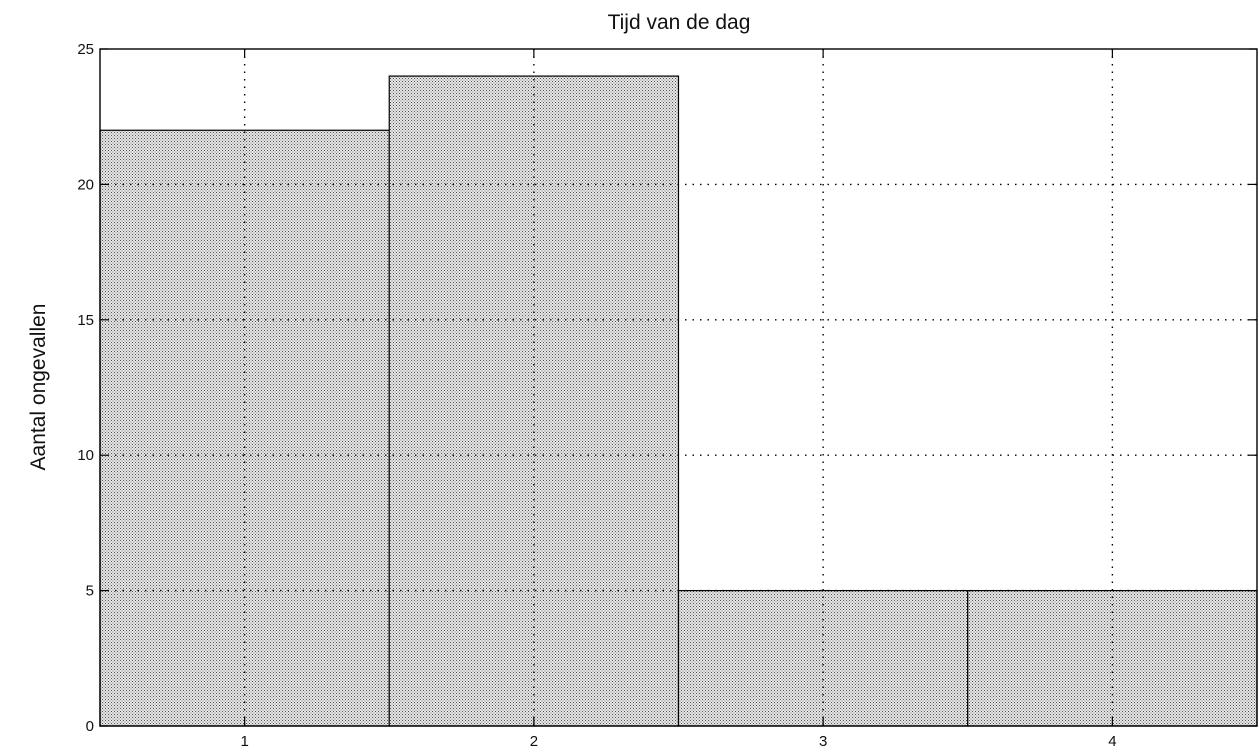 The width and height of the screenshot is (1259, 755). I want to click on chart-title: Tijd van de dag, so click(679, 22).